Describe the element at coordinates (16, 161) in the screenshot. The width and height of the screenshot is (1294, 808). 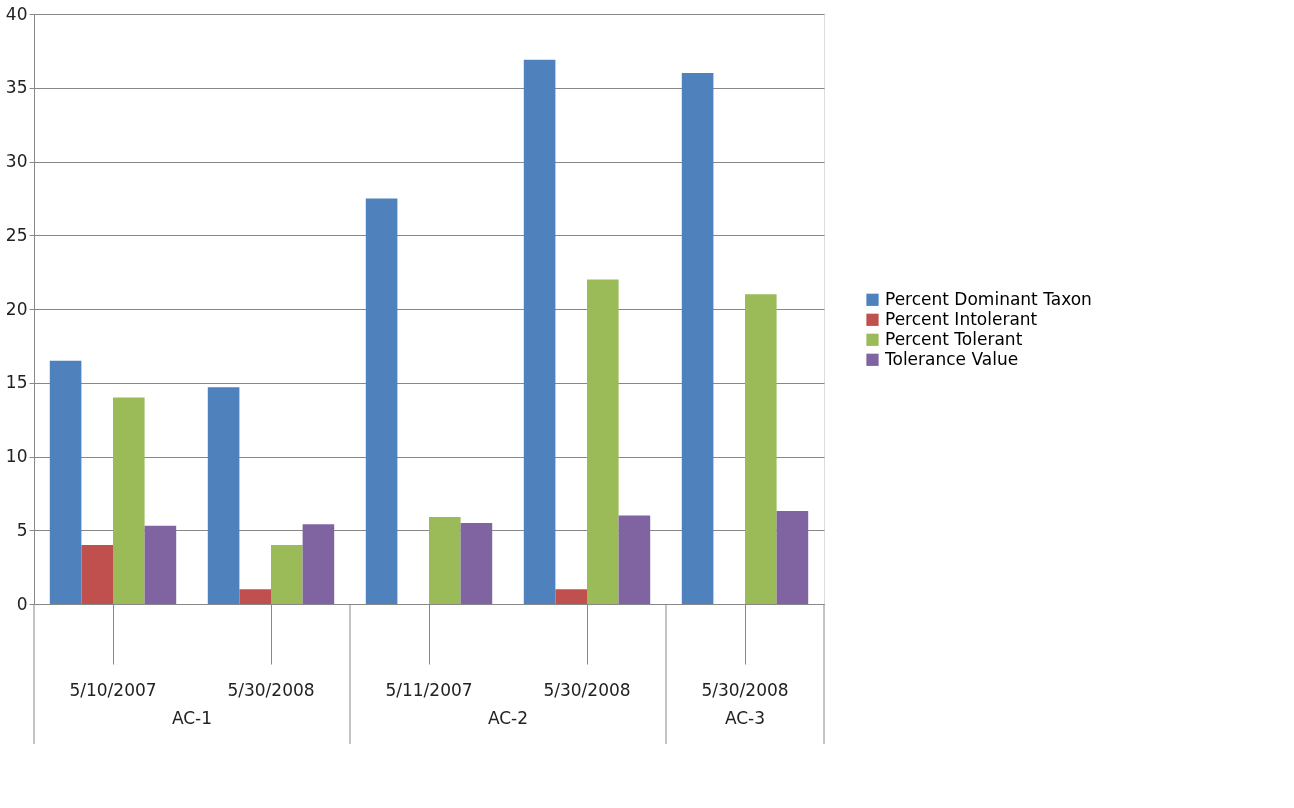
I see `y-tick-label: 30` at that location.